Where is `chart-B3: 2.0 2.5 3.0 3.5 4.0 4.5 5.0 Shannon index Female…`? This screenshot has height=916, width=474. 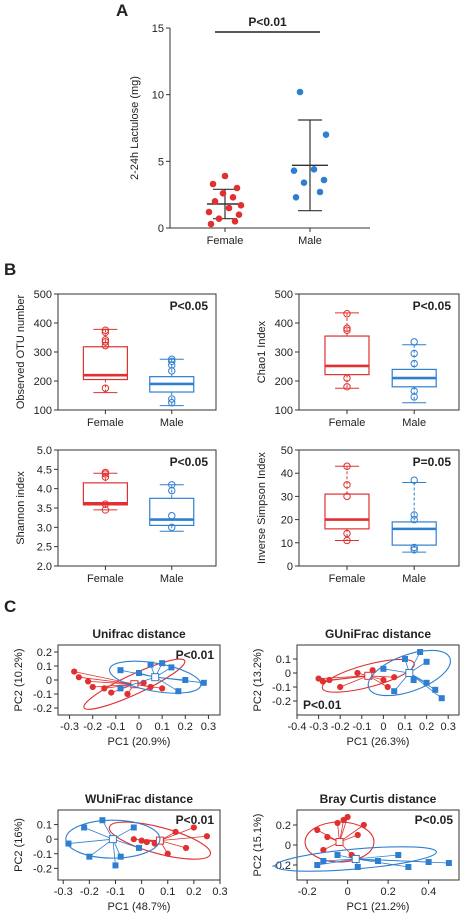
chart-B3: 2.0 2.5 3.0 3.5 4.0 4.5 5.0 Shannon index Female… is located at coordinates (116, 515).